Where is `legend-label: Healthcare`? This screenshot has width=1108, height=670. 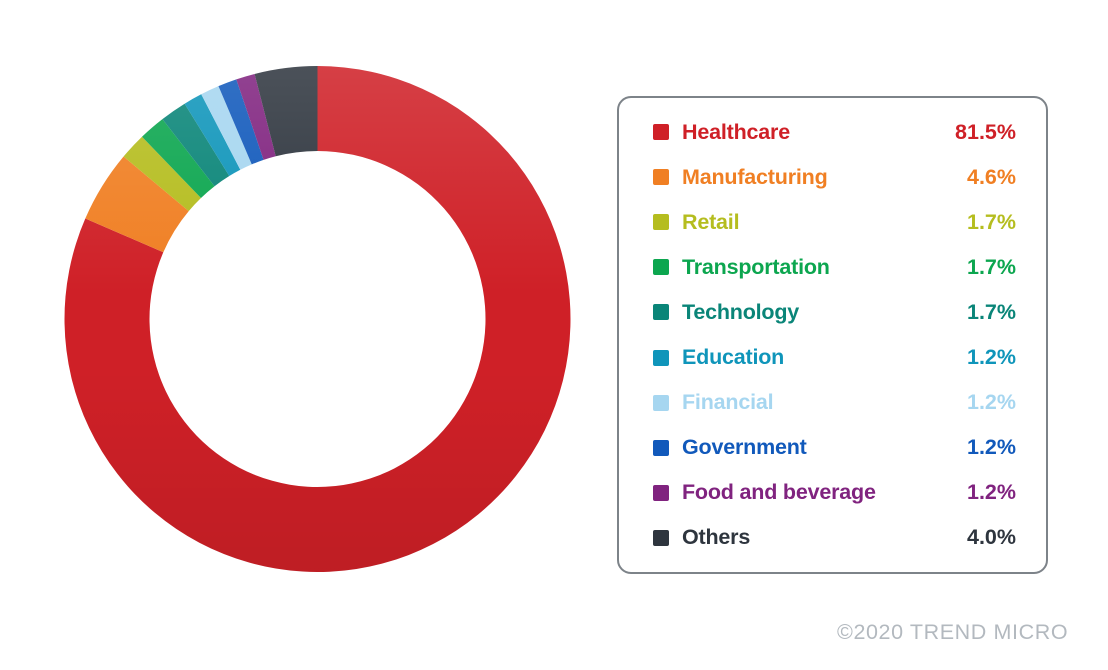 legend-label: Healthcare is located at coordinates (736, 131).